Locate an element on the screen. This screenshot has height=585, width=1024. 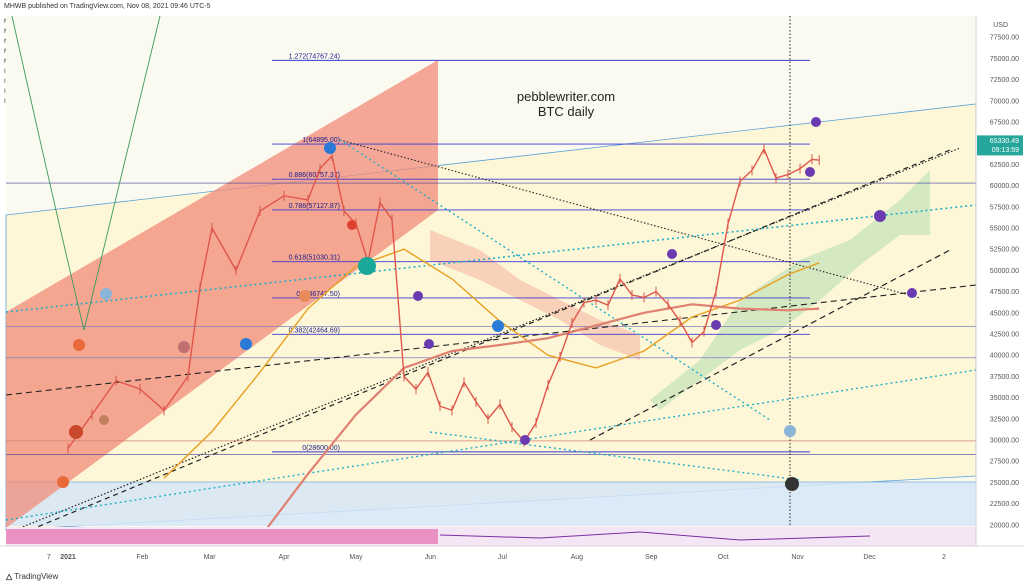
fib-level-label: 0.786(57127.87) is located at coordinates (314, 206).